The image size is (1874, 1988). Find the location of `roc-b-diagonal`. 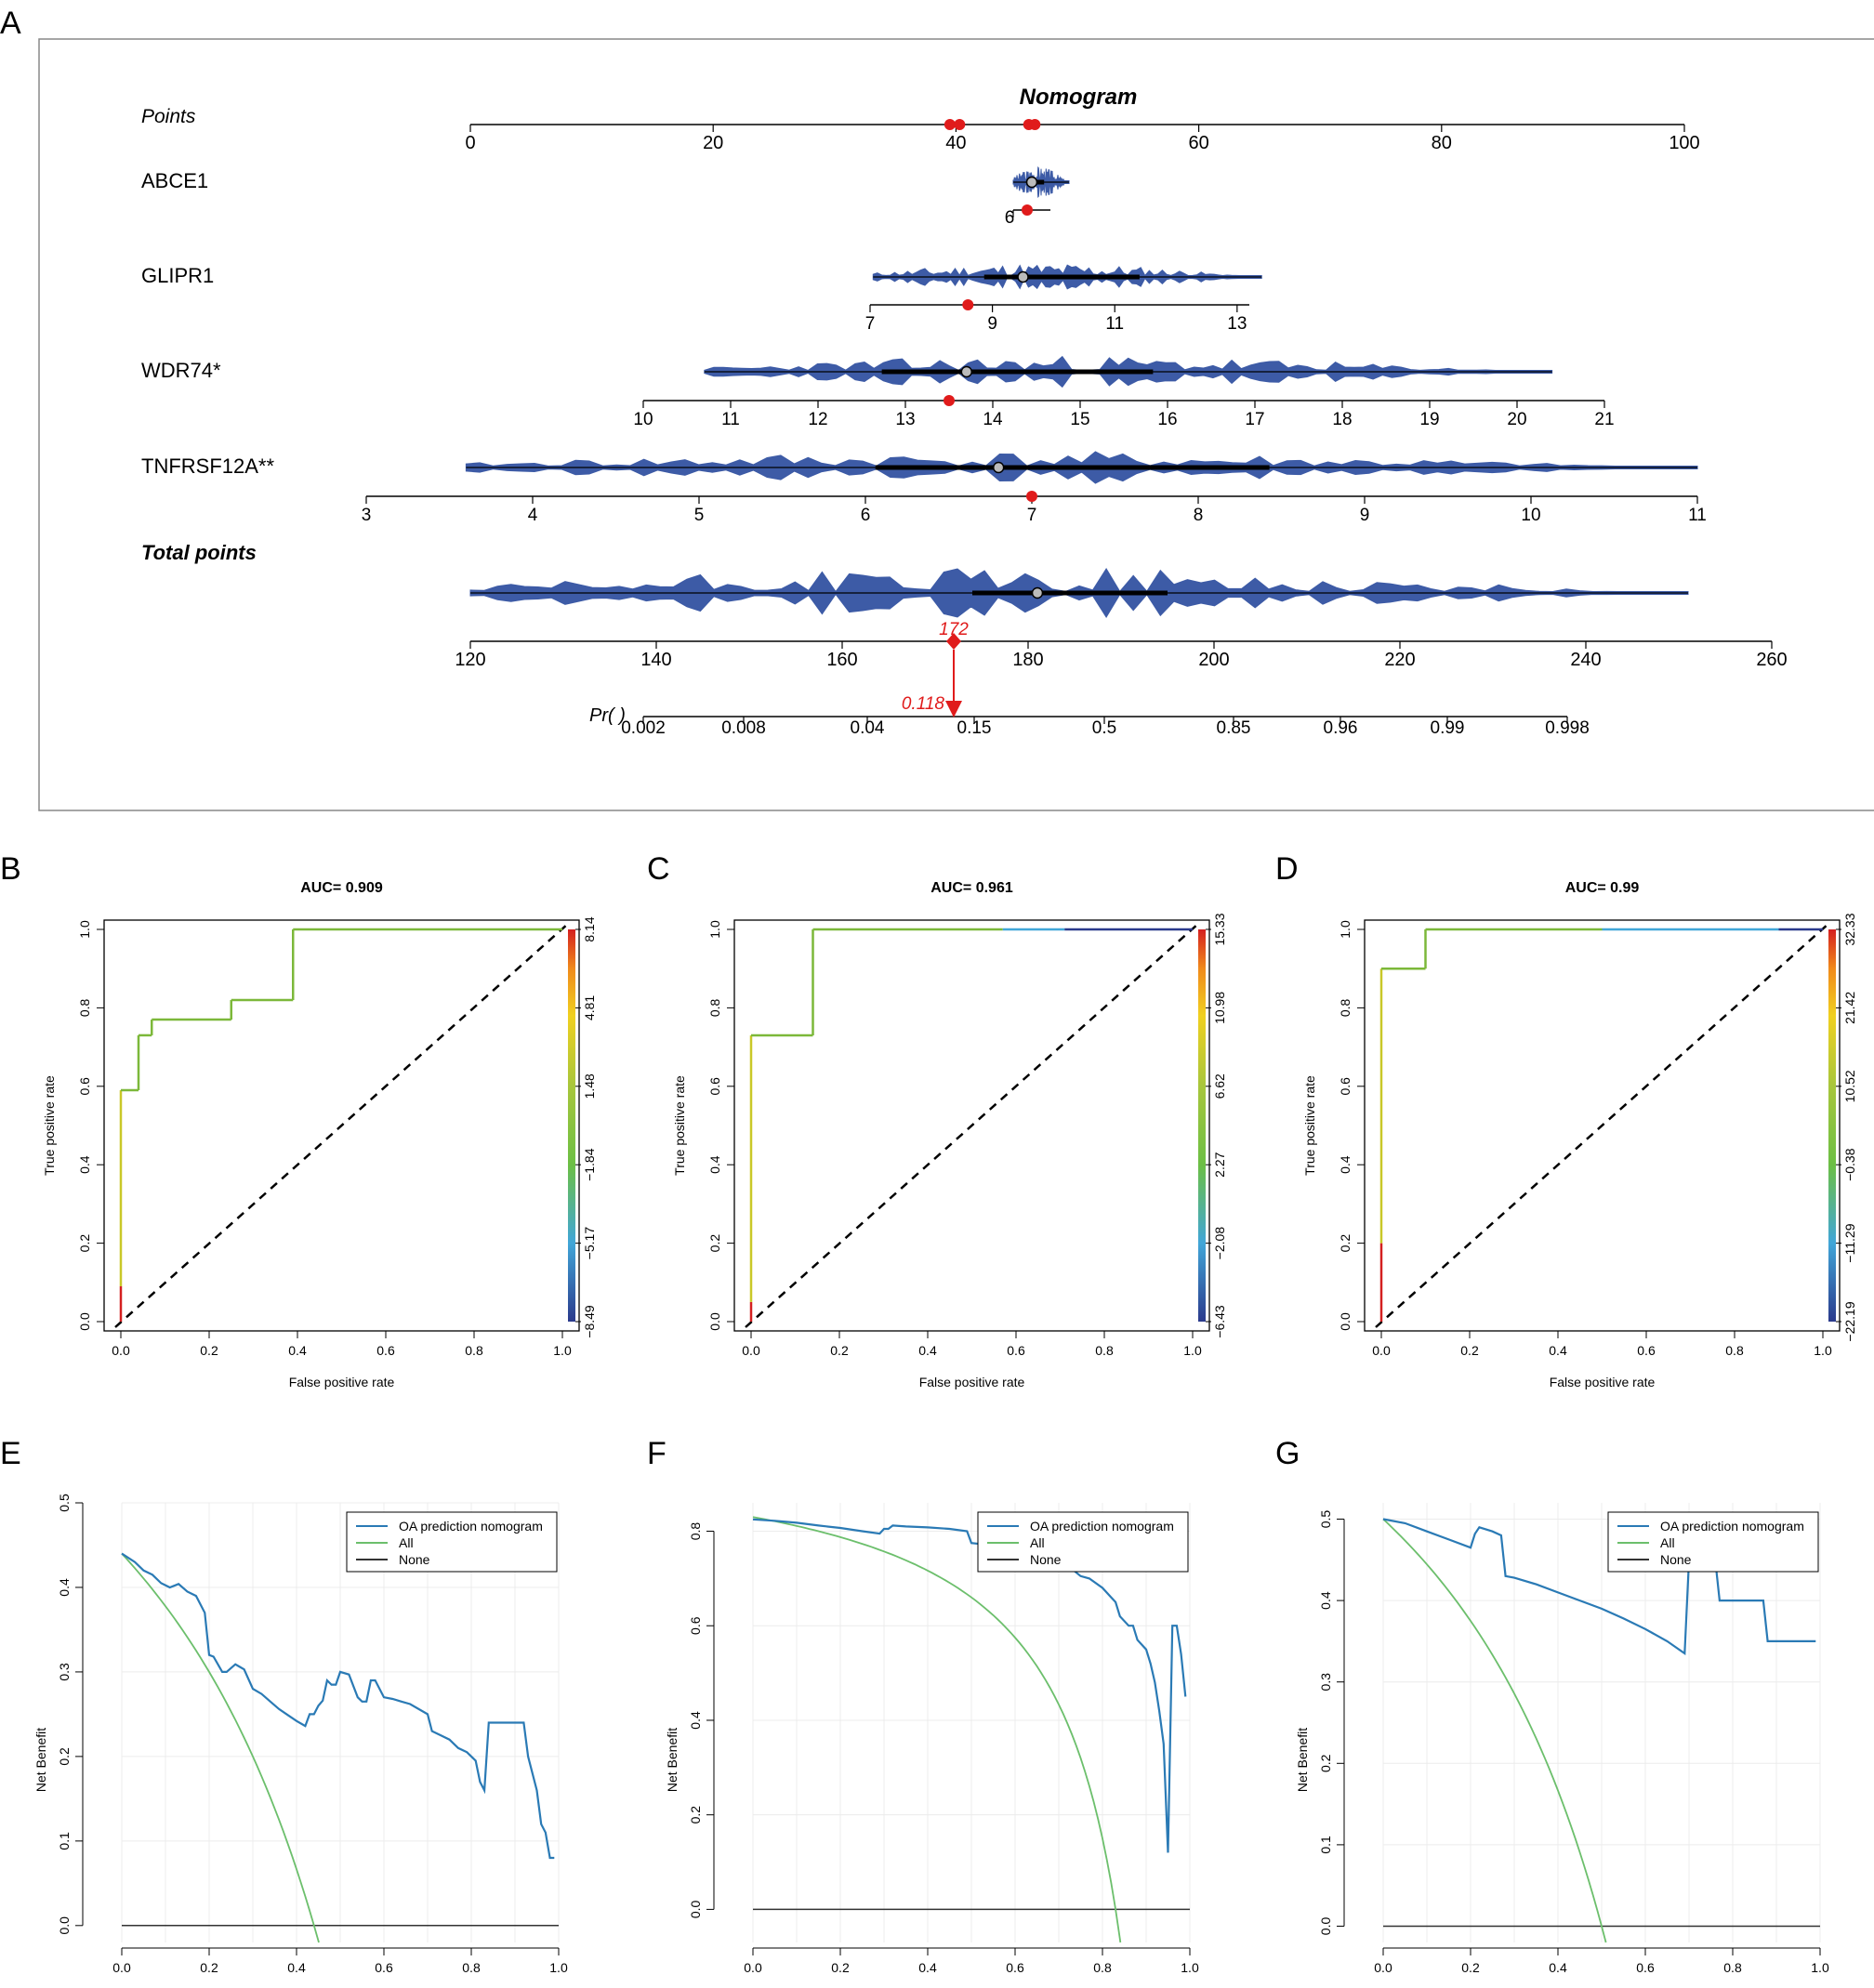

roc-b-diagonal is located at coordinates (341, 1125).